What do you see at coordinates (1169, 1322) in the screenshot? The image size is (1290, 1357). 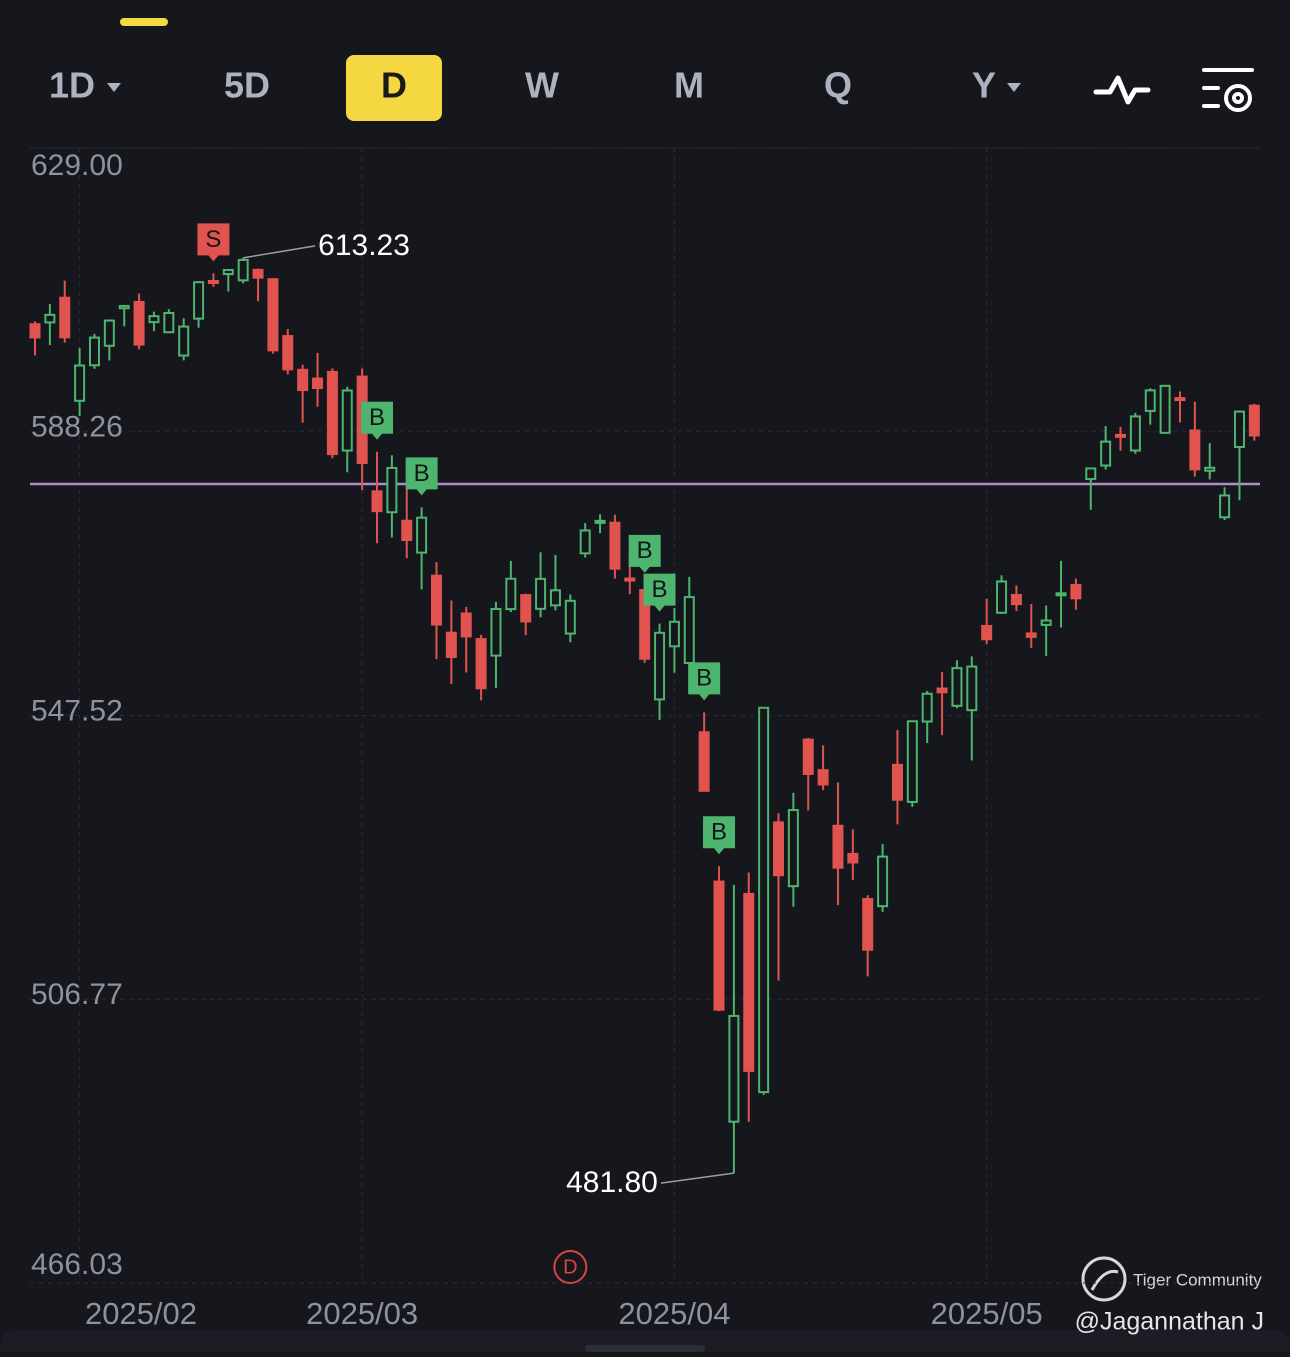 I see `watermark-author: @Jagannathan J` at bounding box center [1169, 1322].